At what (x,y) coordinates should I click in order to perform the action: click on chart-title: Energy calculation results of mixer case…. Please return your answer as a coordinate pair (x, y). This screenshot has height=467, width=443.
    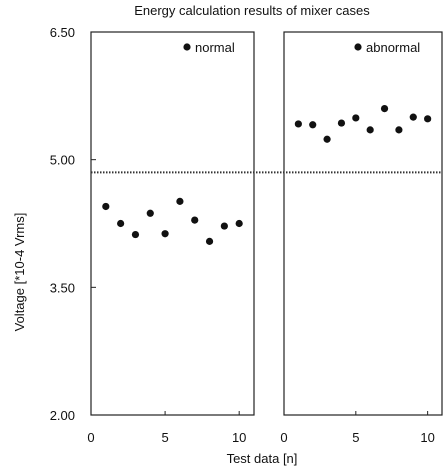
    Looking at the image, I should click on (252, 10).